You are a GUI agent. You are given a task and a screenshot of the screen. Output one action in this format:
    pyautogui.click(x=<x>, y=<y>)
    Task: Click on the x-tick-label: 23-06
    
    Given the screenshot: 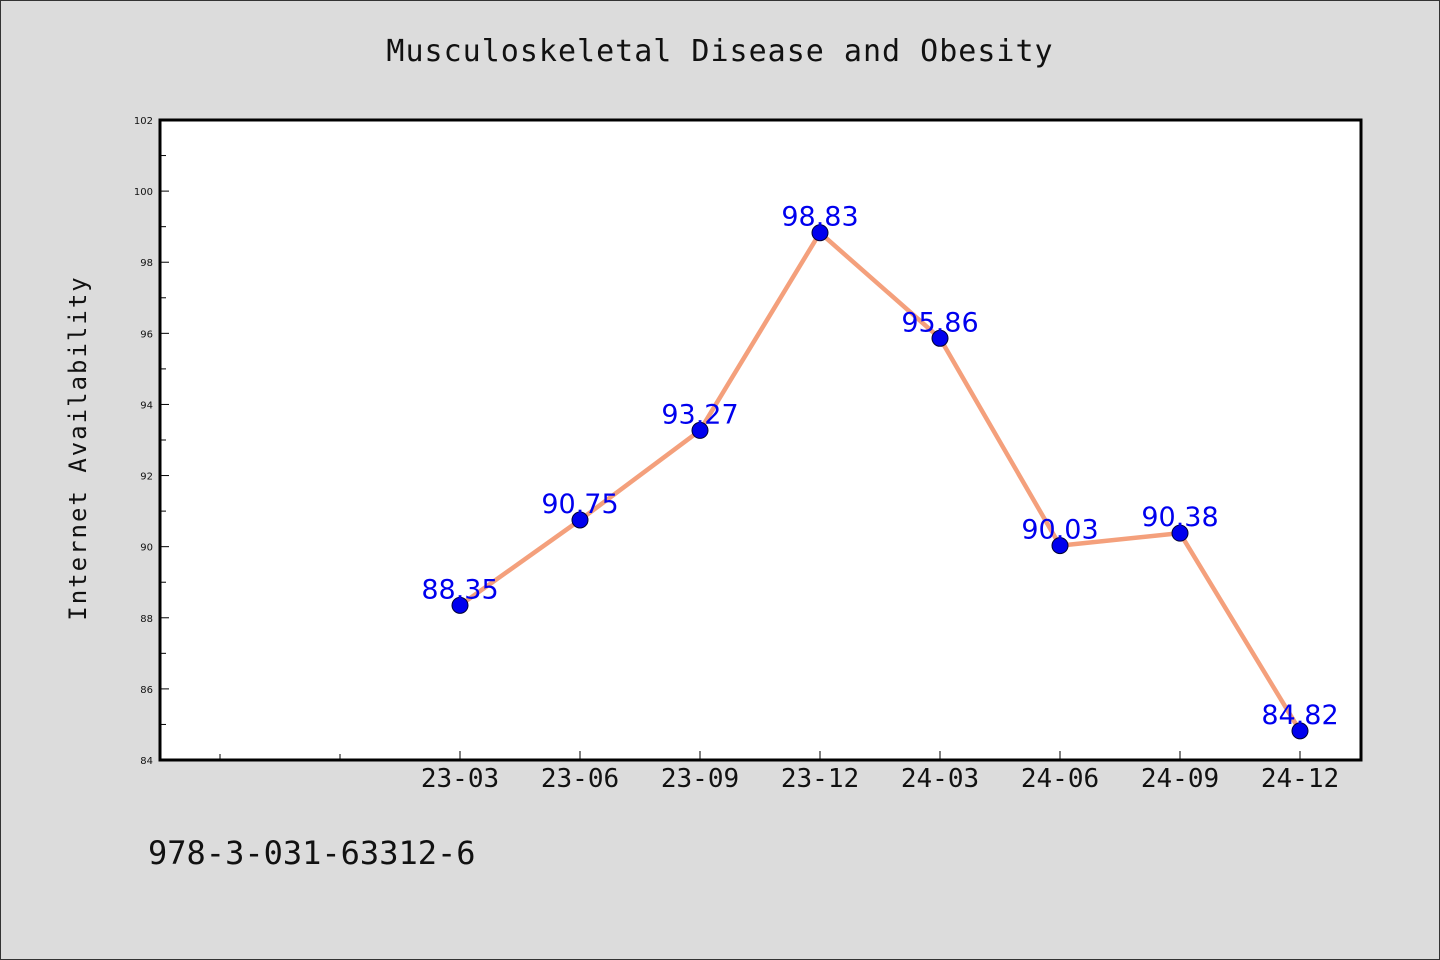 What is the action you would take?
    pyautogui.click(x=580, y=779)
    